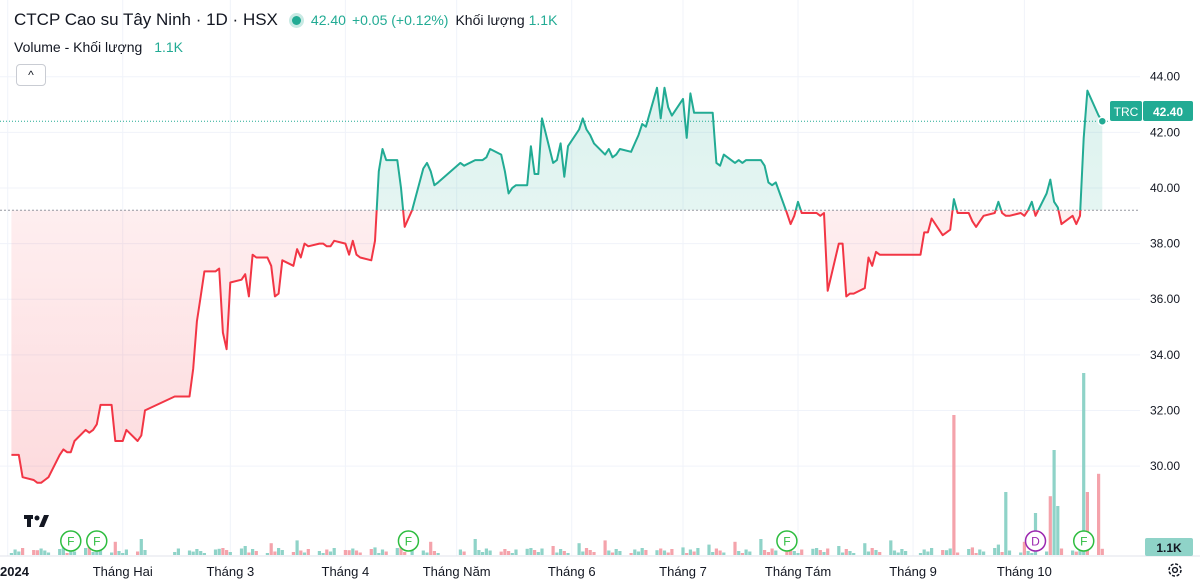 This screenshot has height=585, width=1200. I want to click on volume-value: 1.1K, so click(543, 20).